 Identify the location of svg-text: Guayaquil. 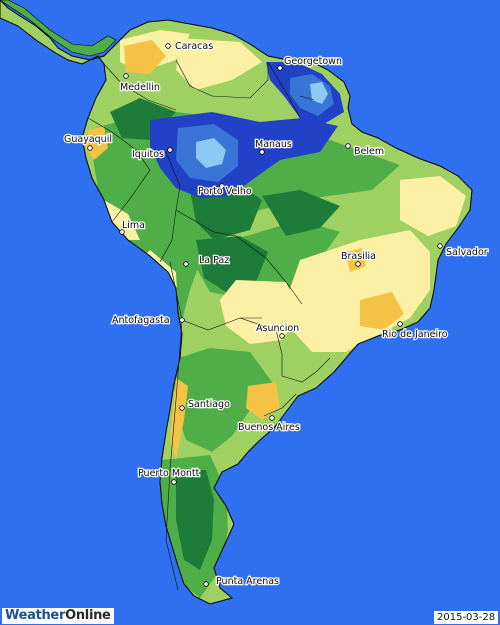
(88, 139).